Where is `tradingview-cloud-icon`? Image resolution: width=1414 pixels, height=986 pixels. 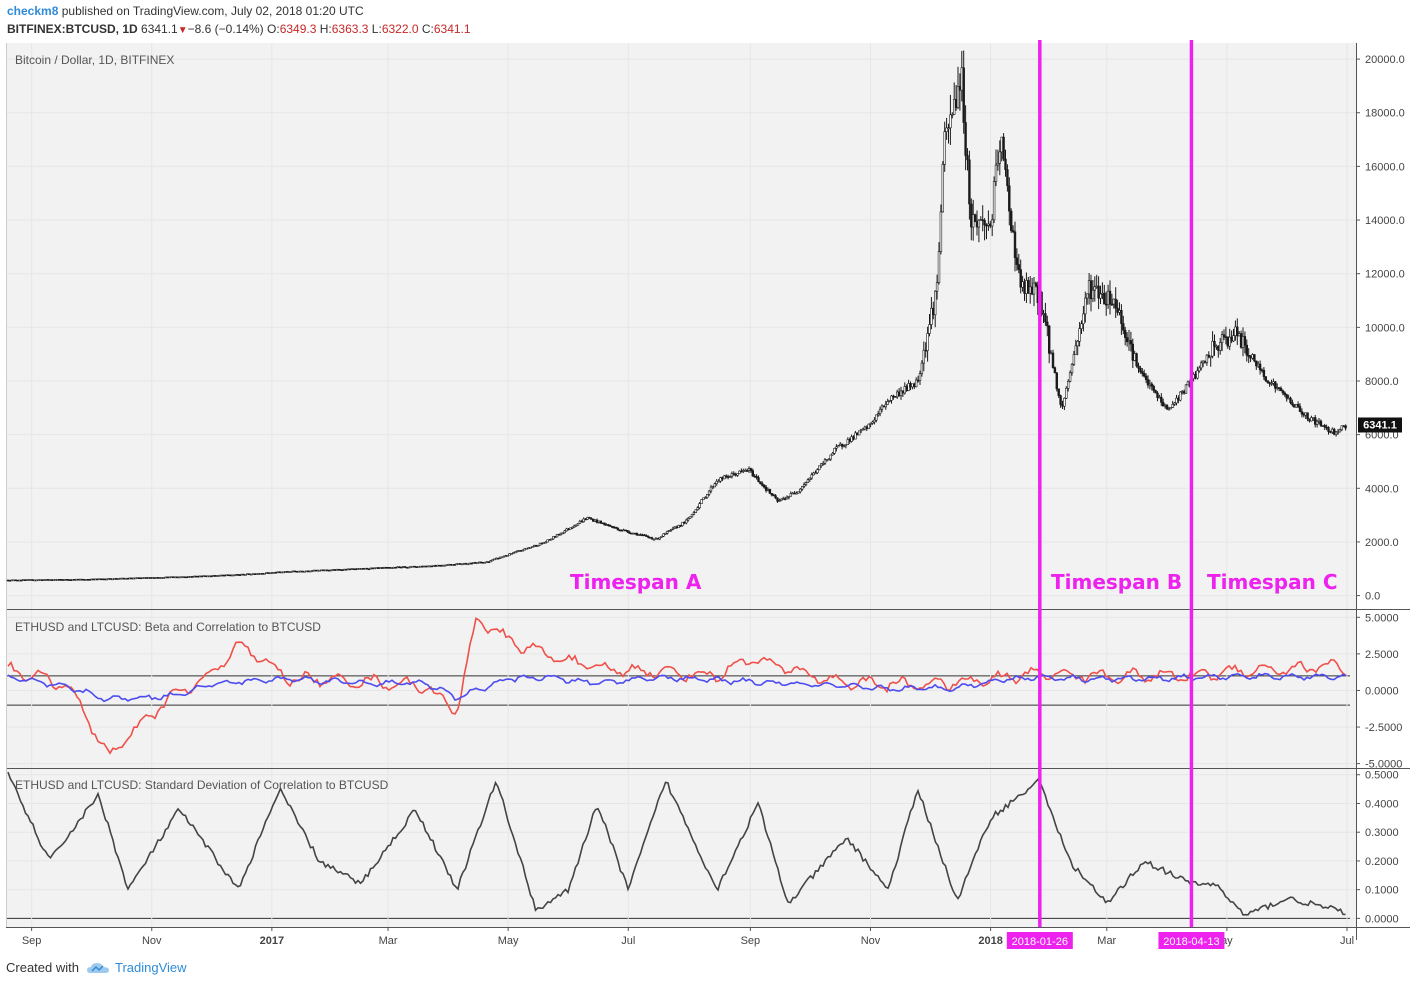
tradingview-cloud-icon is located at coordinates (97, 968).